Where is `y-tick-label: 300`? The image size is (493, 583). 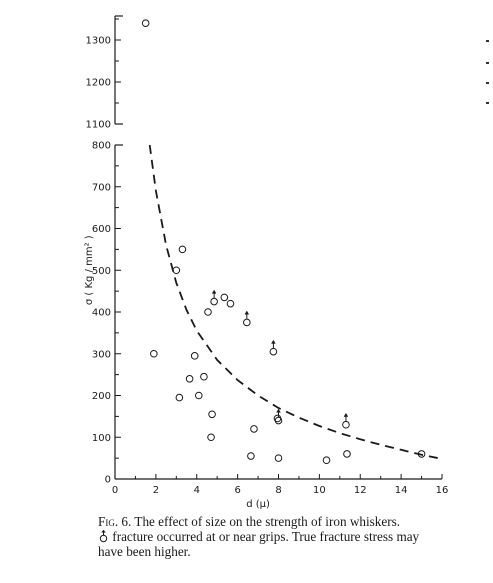
y-tick-label: 300 is located at coordinates (101, 354).